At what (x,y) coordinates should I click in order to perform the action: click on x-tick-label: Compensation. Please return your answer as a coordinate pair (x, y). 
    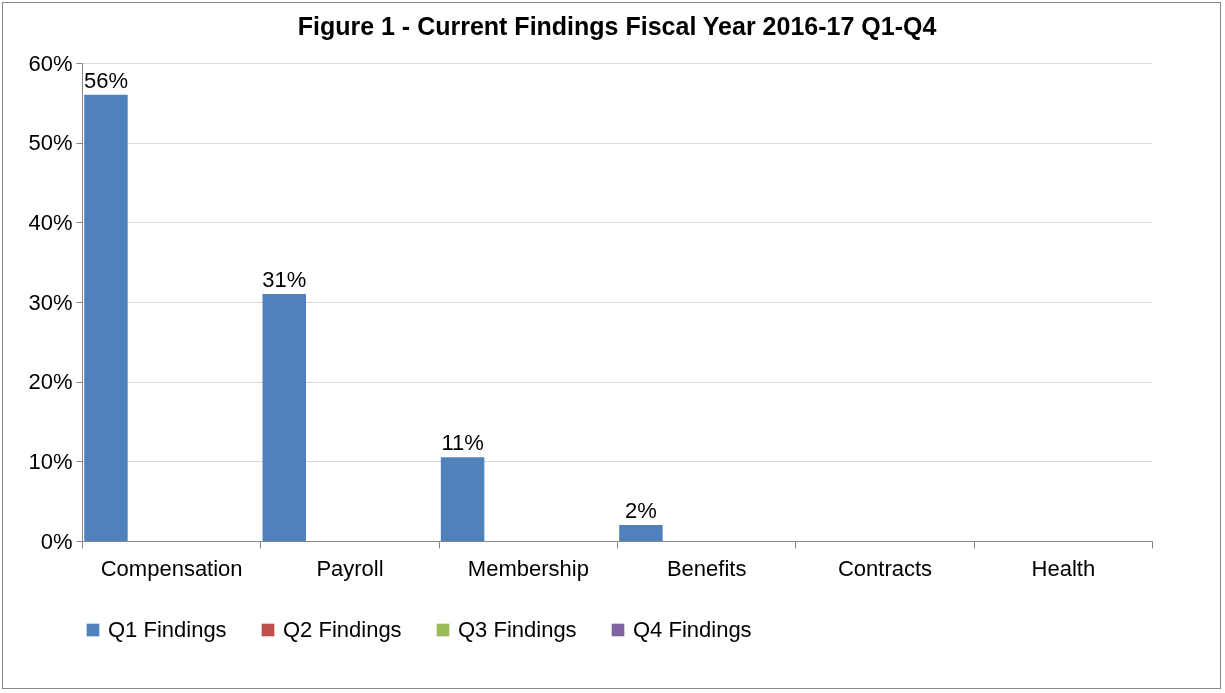
    Looking at the image, I should click on (171, 568).